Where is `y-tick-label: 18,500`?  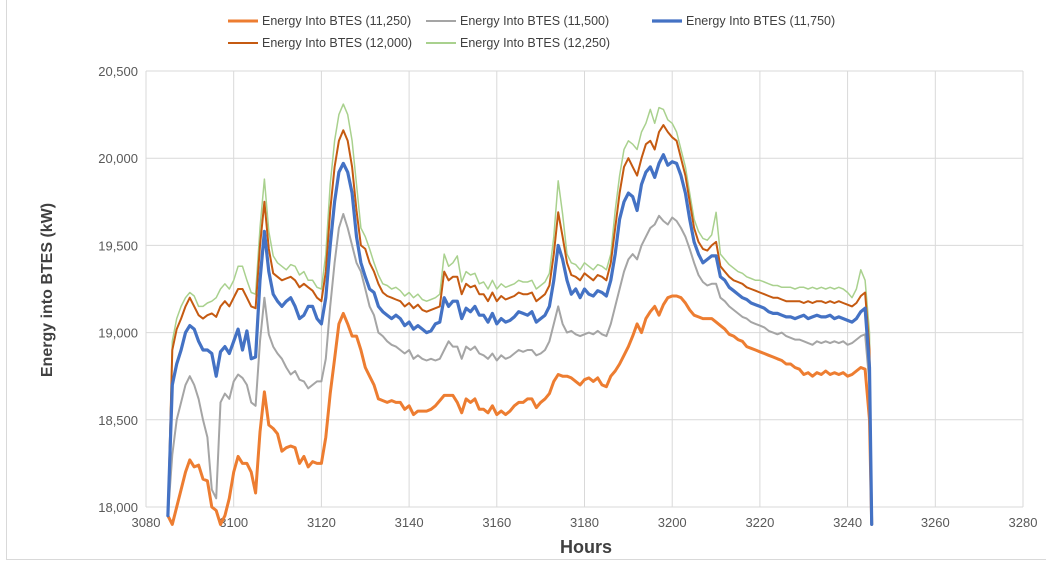 y-tick-label: 18,500 is located at coordinates (118, 420).